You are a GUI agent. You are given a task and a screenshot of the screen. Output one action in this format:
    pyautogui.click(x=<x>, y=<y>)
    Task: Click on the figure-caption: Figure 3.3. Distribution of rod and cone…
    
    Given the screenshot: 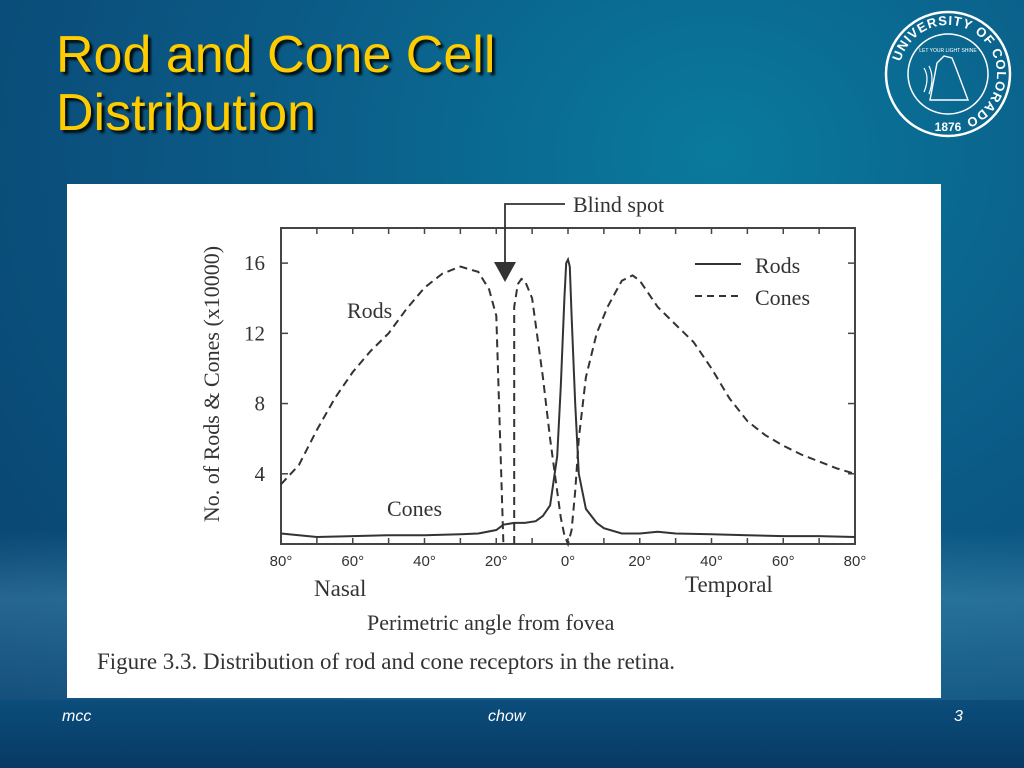 What is the action you would take?
    pyautogui.click(x=386, y=661)
    